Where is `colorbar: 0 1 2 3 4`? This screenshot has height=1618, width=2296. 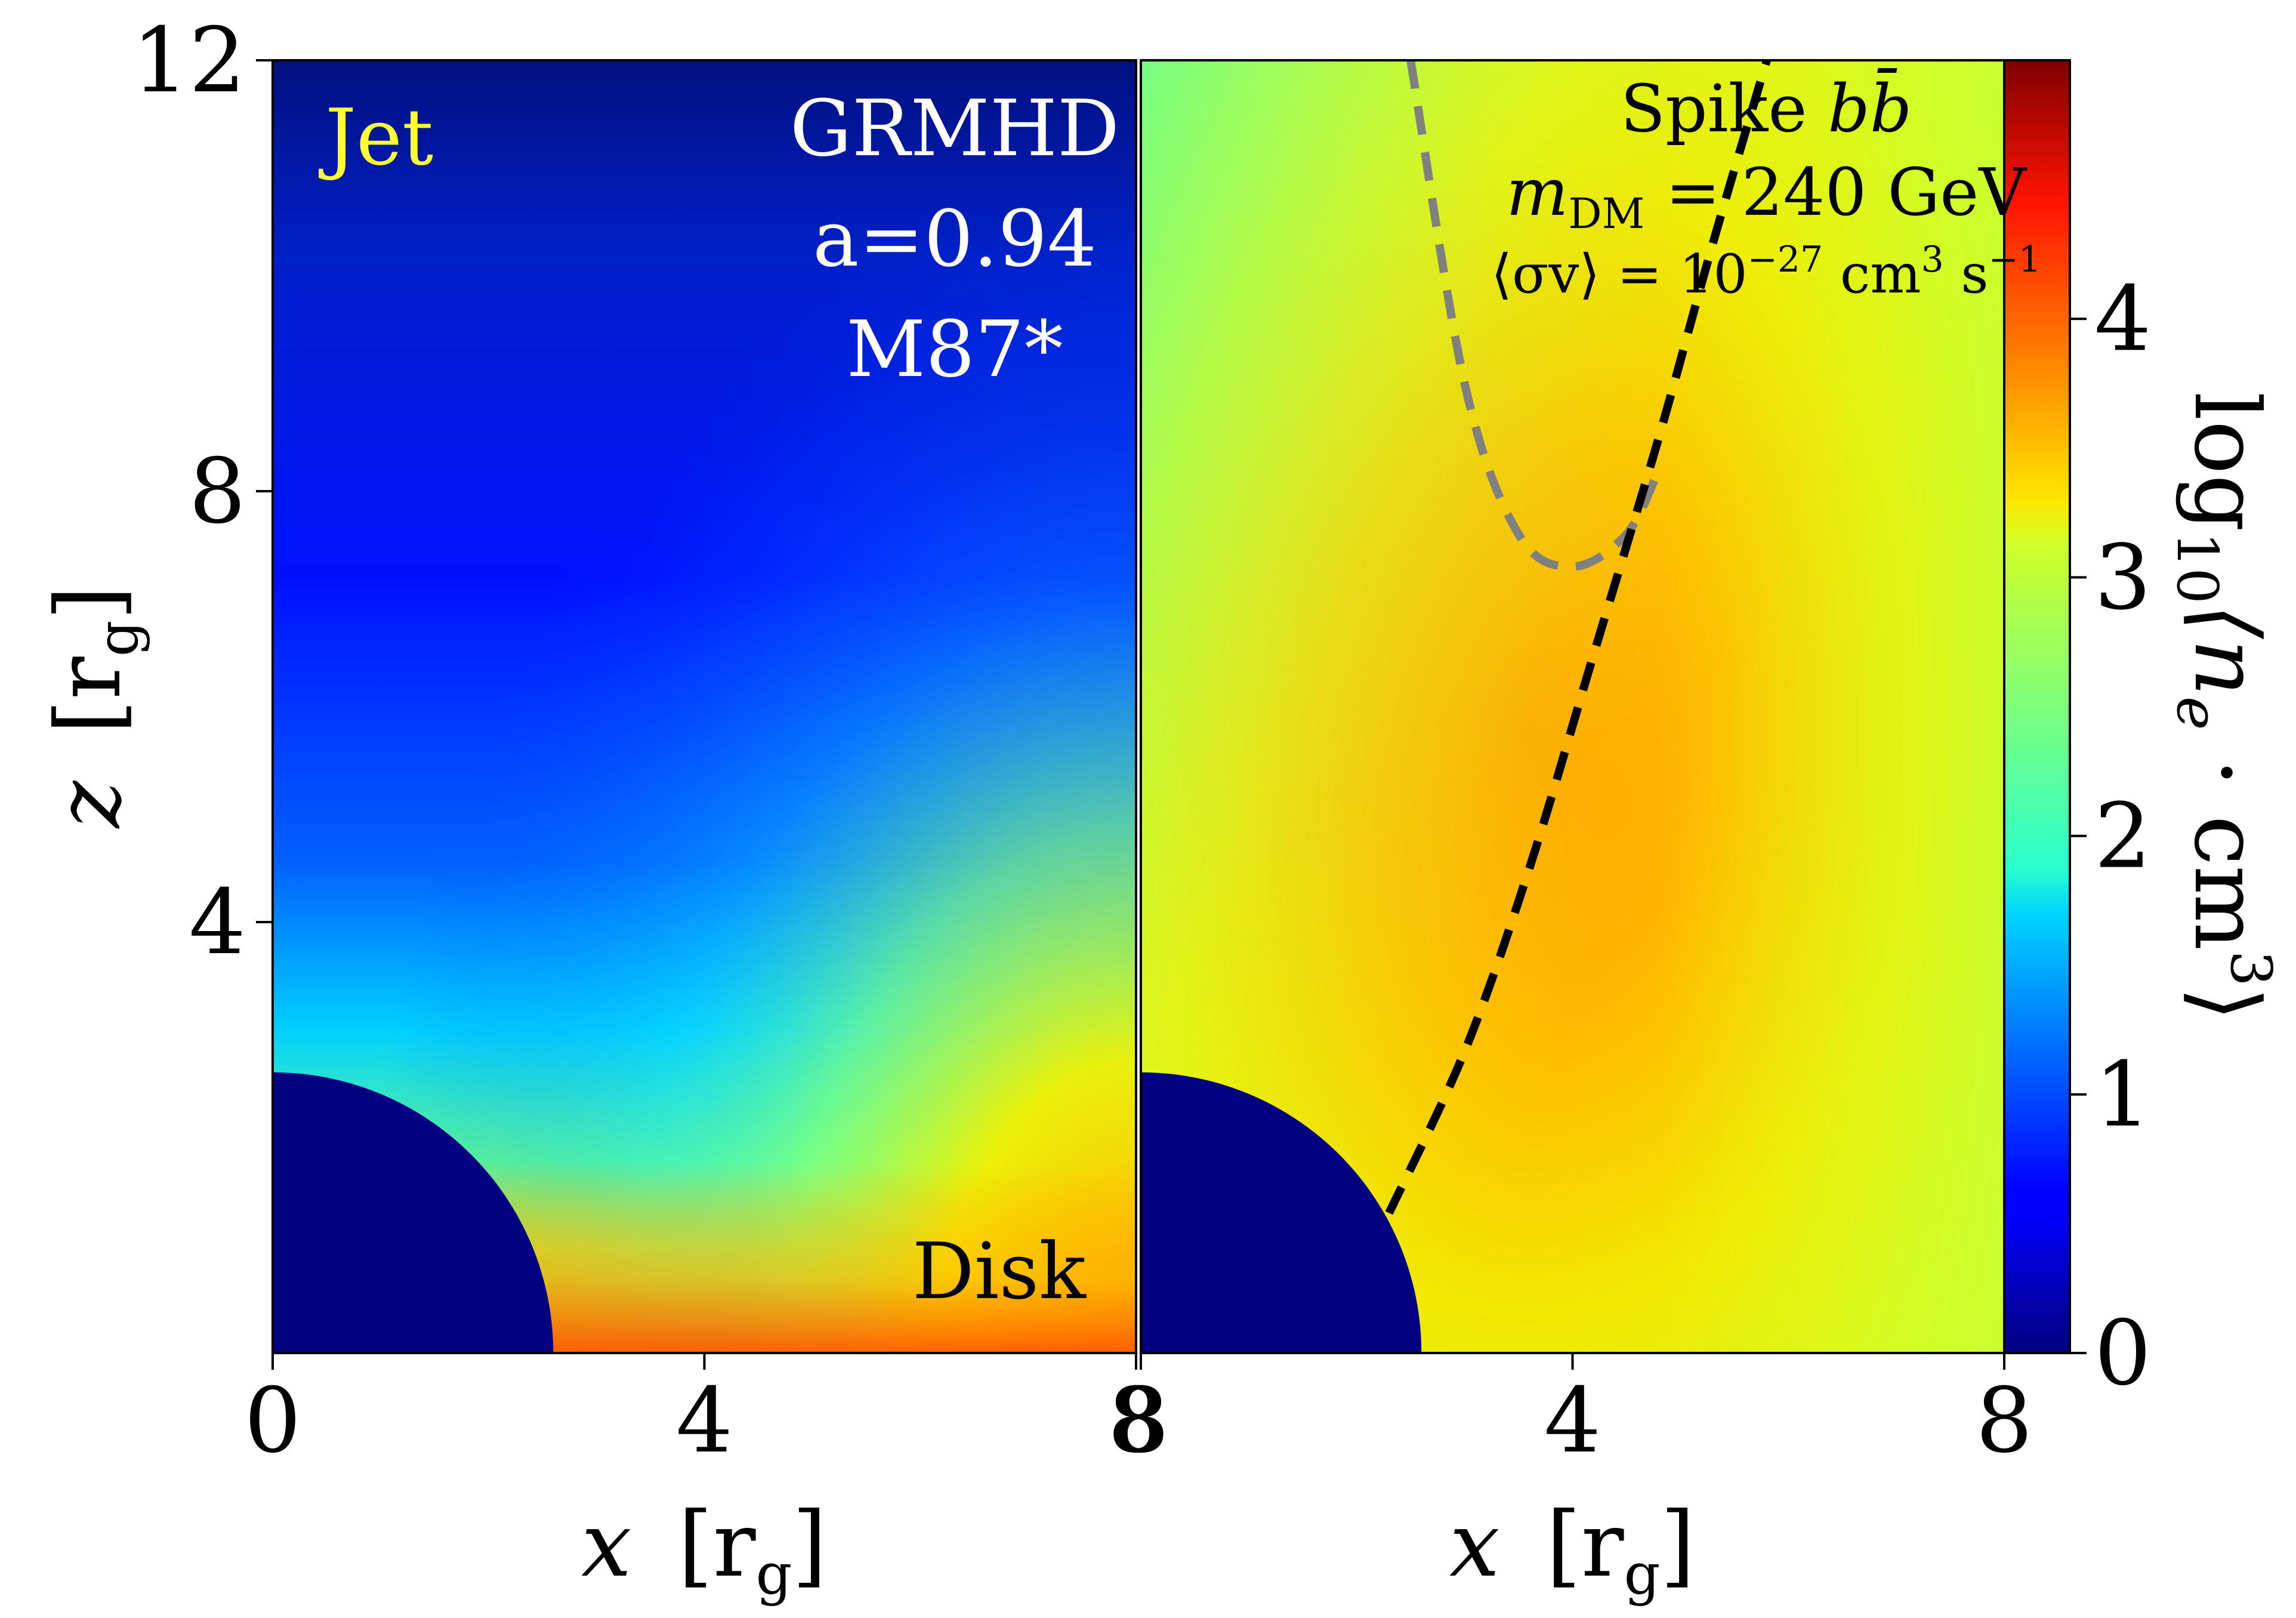 colorbar: 0 1 2 3 4 is located at coordinates (2077, 732).